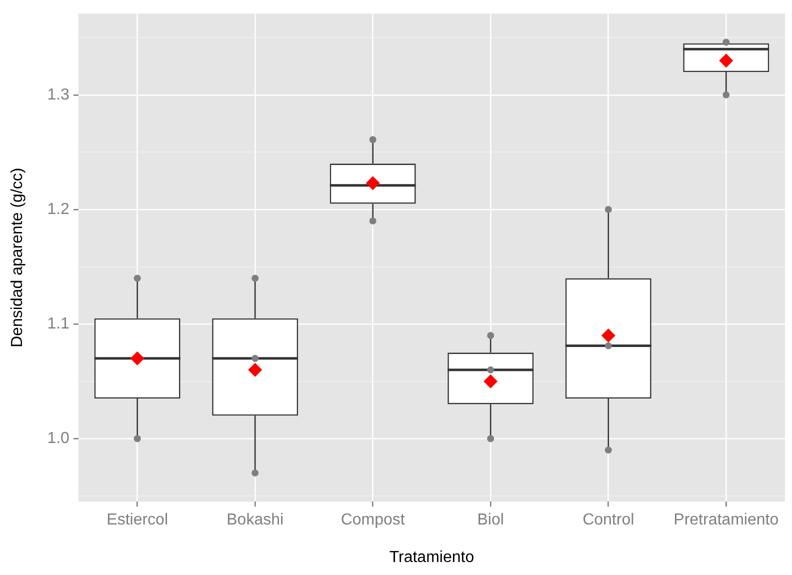  Describe the element at coordinates (58, 438) in the screenshot. I see `y-tick-label: 1.0` at that location.